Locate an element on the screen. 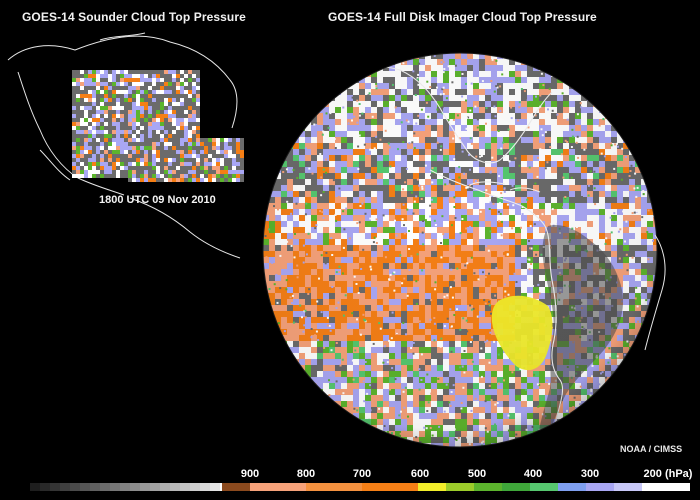 The height and width of the screenshot is (500, 700). credit-label: NOAA / CIMSS is located at coordinates (651, 449).